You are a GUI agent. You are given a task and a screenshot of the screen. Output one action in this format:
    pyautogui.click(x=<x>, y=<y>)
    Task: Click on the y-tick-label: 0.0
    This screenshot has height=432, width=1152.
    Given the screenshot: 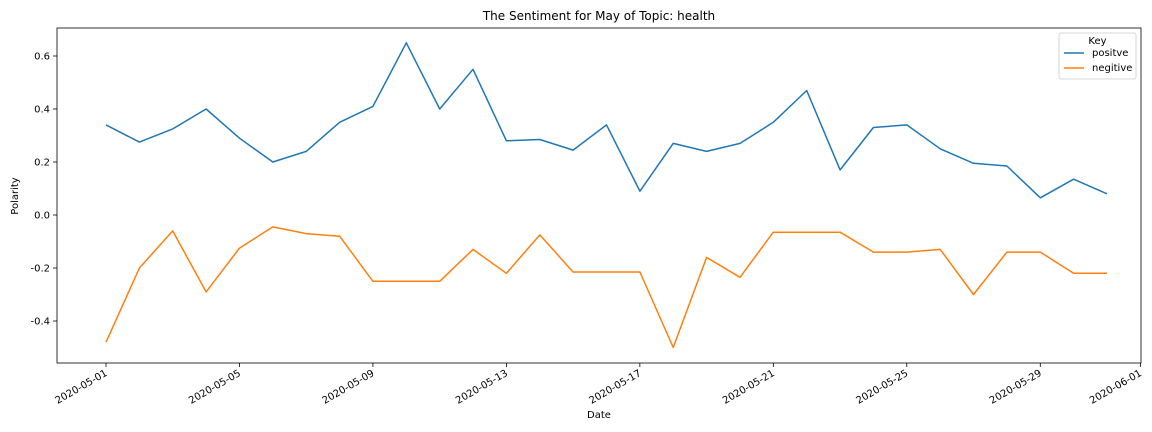 What is the action you would take?
    pyautogui.click(x=42, y=216)
    